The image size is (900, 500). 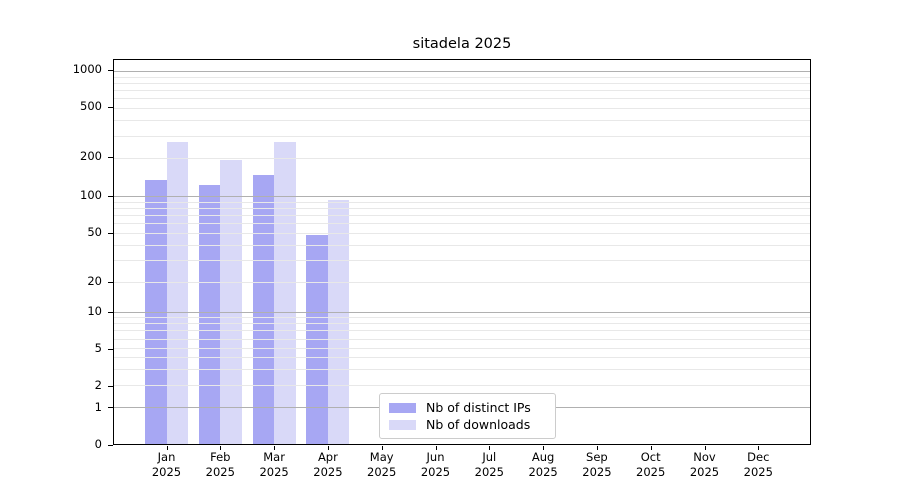 I want to click on x-tick-month: Feb, so click(x=220, y=457).